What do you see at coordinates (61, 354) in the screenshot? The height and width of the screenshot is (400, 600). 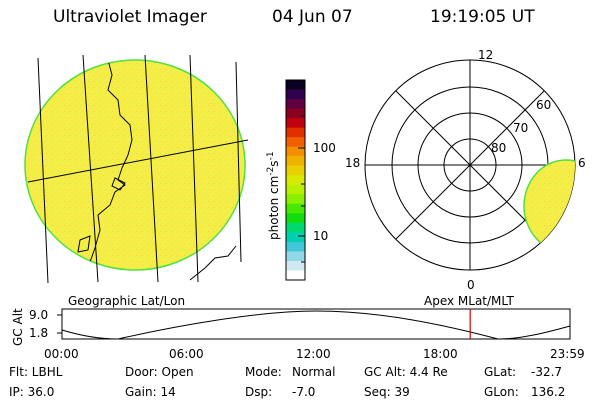 I see `timeline-xtick-0000: 00:00` at bounding box center [61, 354].